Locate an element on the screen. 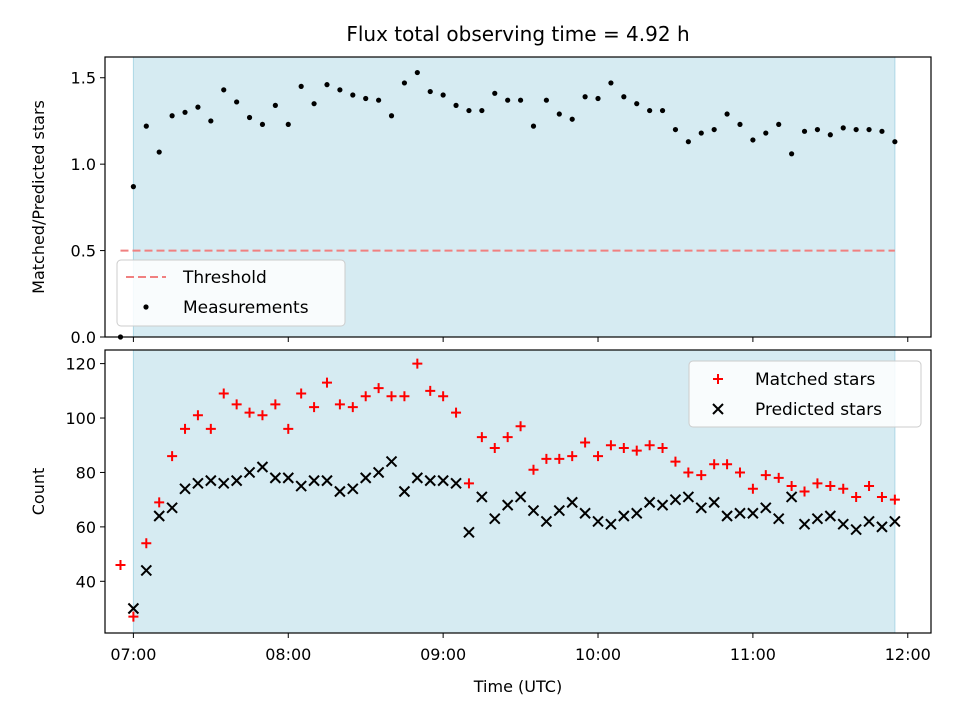  y-tick-label: 120 is located at coordinates (80, 364).